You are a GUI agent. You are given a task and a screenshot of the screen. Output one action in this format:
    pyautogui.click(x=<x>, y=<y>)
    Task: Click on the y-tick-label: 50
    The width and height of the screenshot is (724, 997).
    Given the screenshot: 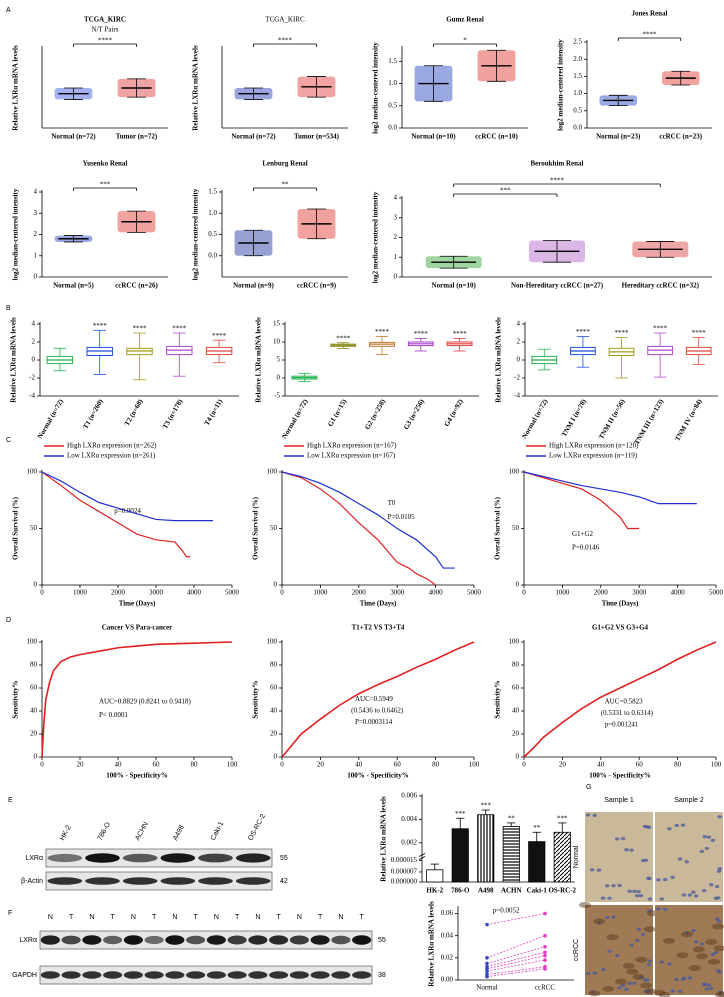 What is the action you would take?
    pyautogui.click(x=516, y=528)
    